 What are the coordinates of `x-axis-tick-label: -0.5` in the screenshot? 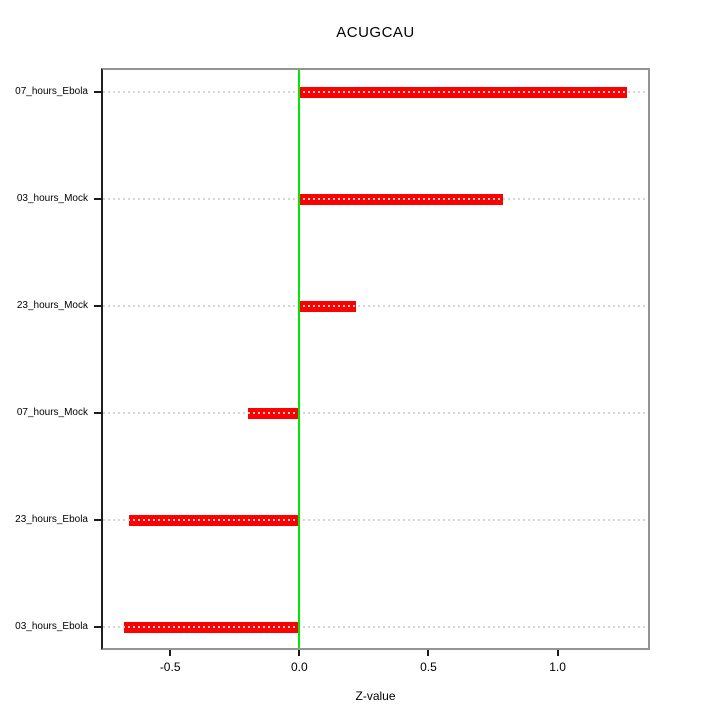 It's located at (170, 667).